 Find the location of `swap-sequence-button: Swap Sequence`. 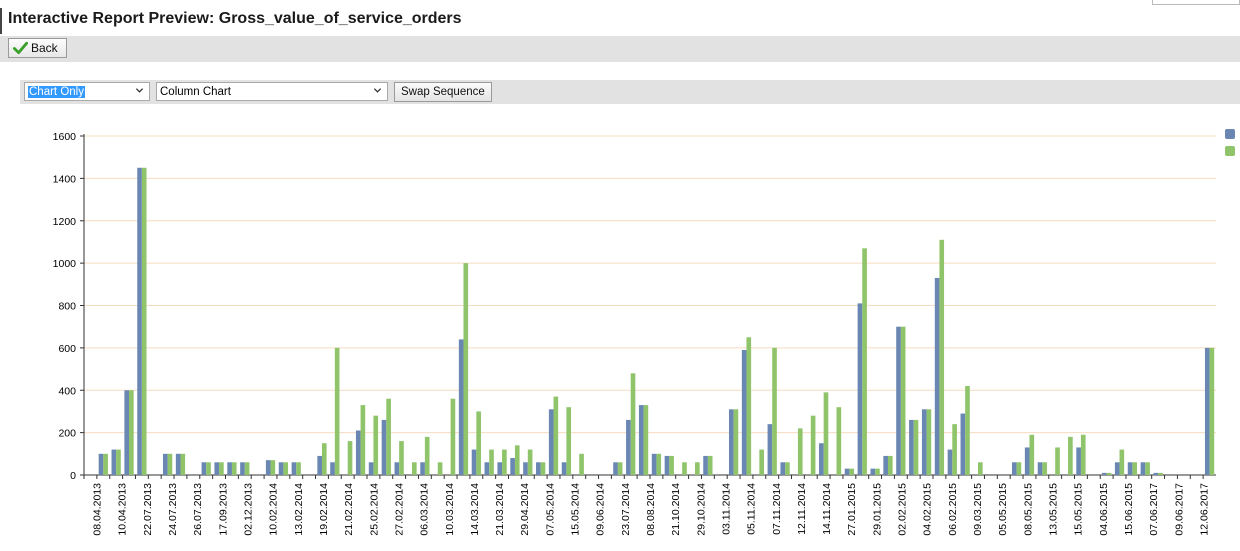

swap-sequence-button: Swap Sequence is located at coordinates (443, 92).